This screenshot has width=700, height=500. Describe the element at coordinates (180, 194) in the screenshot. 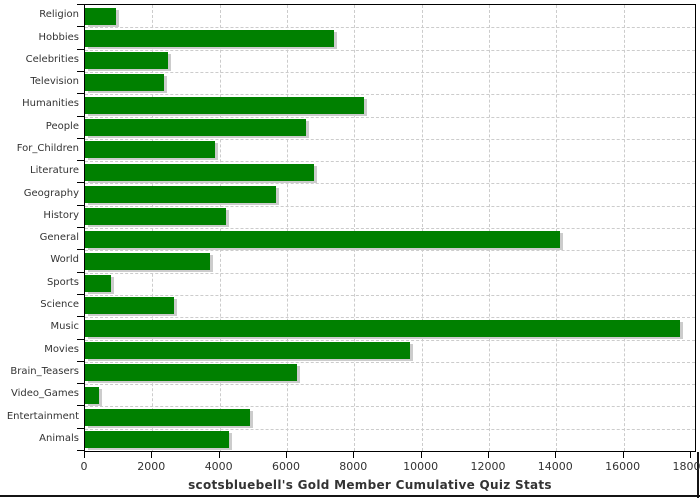

I see `bar-geography` at that location.